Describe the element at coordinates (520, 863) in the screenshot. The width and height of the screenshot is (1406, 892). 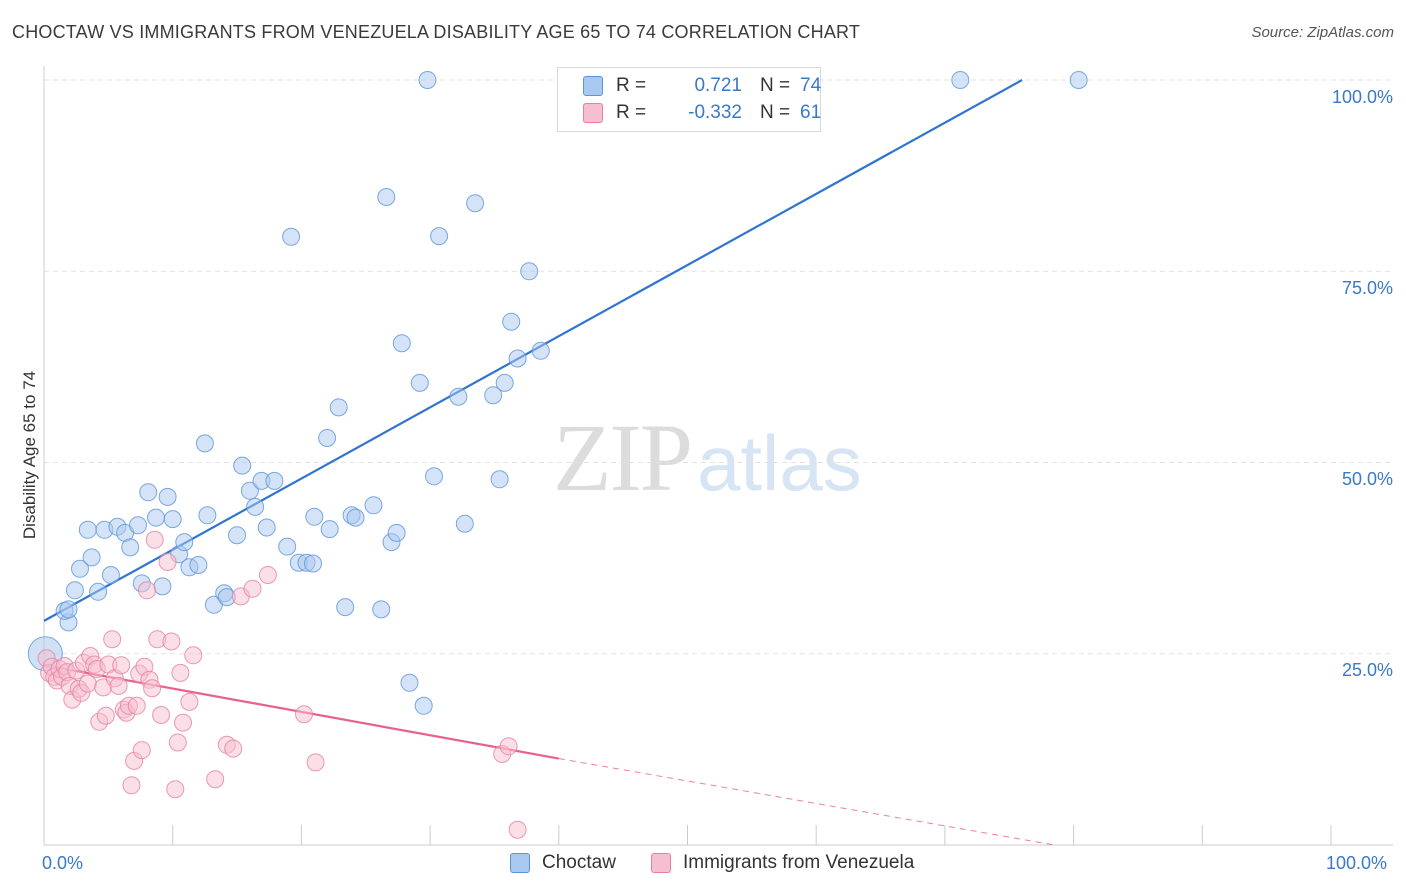
I see `bottom-legend-swatch-choctaw` at that location.